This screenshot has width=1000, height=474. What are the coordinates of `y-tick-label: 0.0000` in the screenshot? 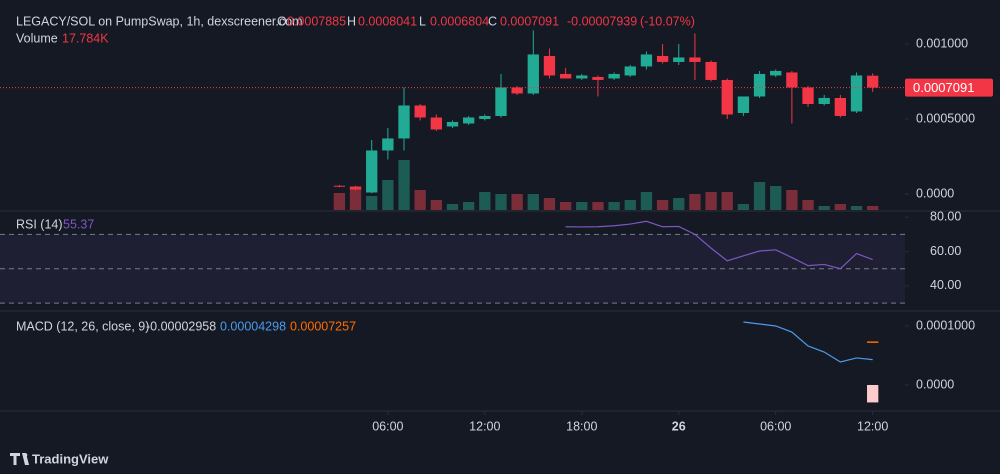 It's located at (935, 193).